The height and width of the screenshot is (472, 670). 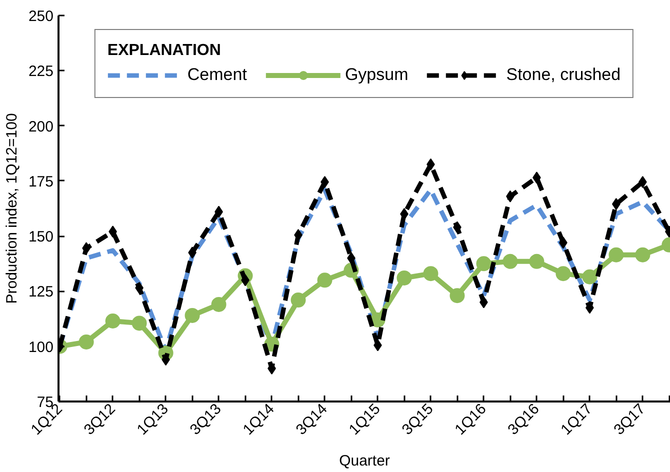 What do you see at coordinates (41, 181) in the screenshot?
I see `y-tick-label: 175` at bounding box center [41, 181].